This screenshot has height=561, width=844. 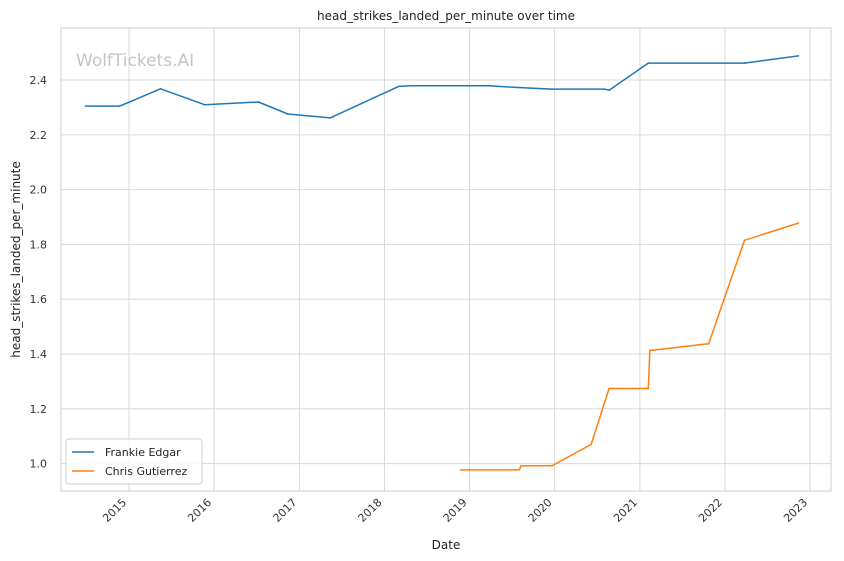 I want to click on y-tick-label: 2.2, so click(x=39, y=135).